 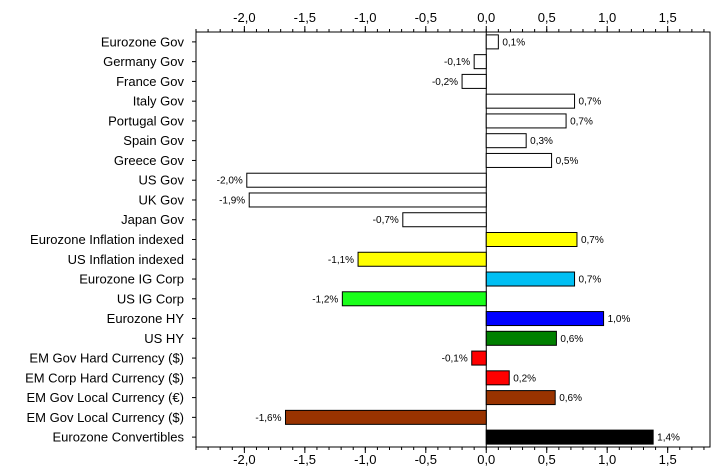 What do you see at coordinates (426, 459) in the screenshot?
I see `x-tick-label-bottom: -0,5` at bounding box center [426, 459].